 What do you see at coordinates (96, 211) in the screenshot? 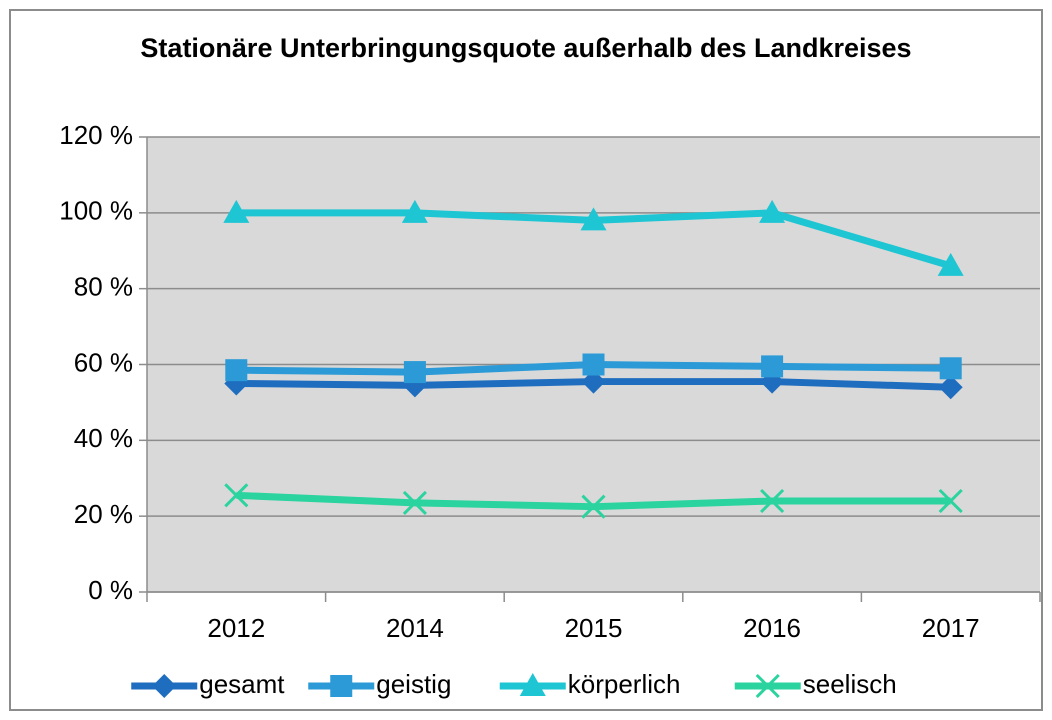
I see `y-tick-label: 100 %` at bounding box center [96, 211].